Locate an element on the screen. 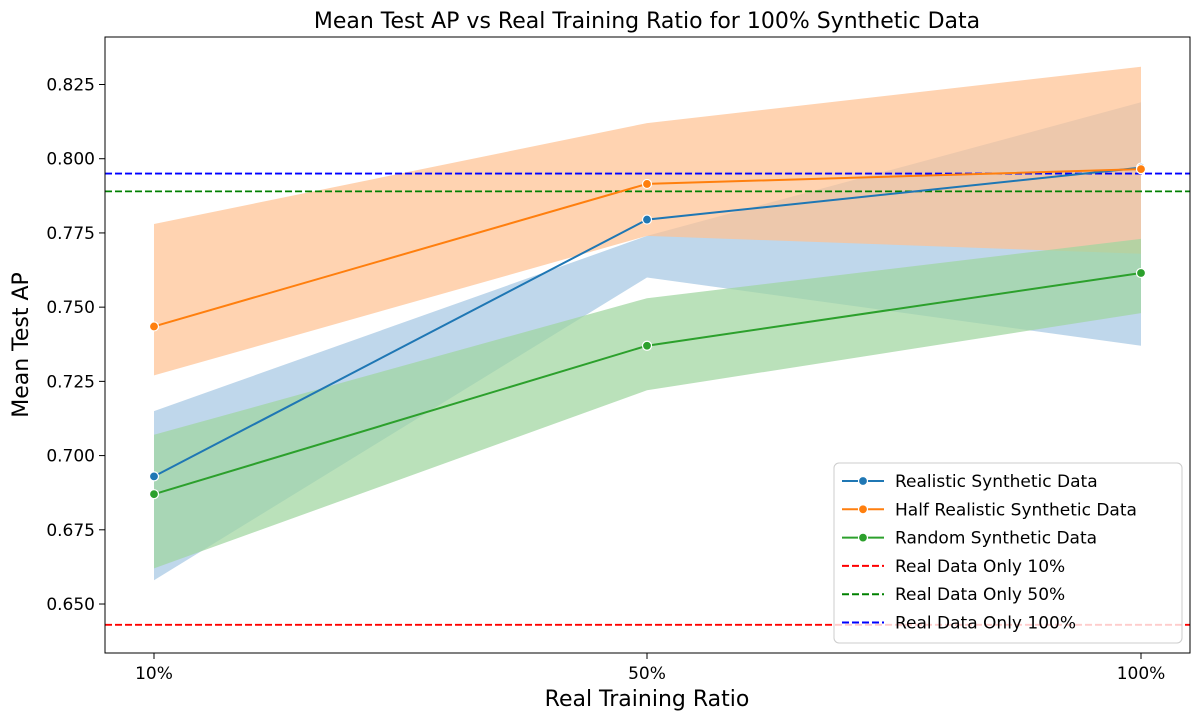  y-tick-label: 0.825 is located at coordinates (70, 85).